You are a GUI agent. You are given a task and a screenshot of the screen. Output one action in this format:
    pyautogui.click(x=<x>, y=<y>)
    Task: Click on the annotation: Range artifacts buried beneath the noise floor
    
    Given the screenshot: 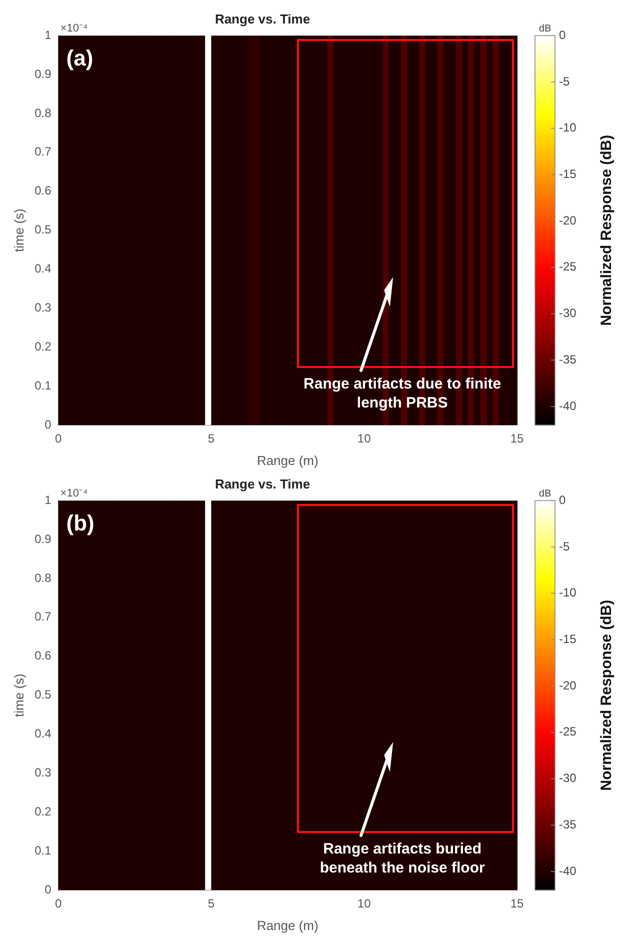 What is the action you would take?
    pyautogui.click(x=402, y=858)
    